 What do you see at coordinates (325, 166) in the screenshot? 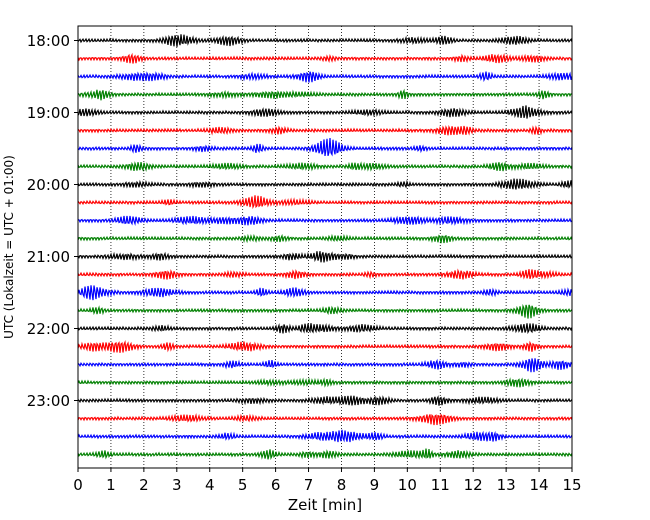
I see `trace-1945` at bounding box center [325, 166].